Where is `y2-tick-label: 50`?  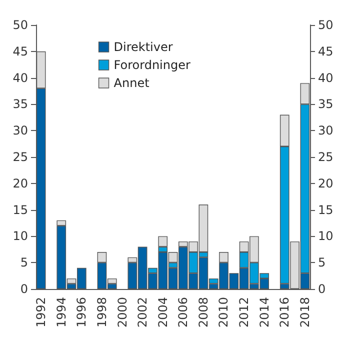 y2-tick-label: 50 is located at coordinates (326, 25).